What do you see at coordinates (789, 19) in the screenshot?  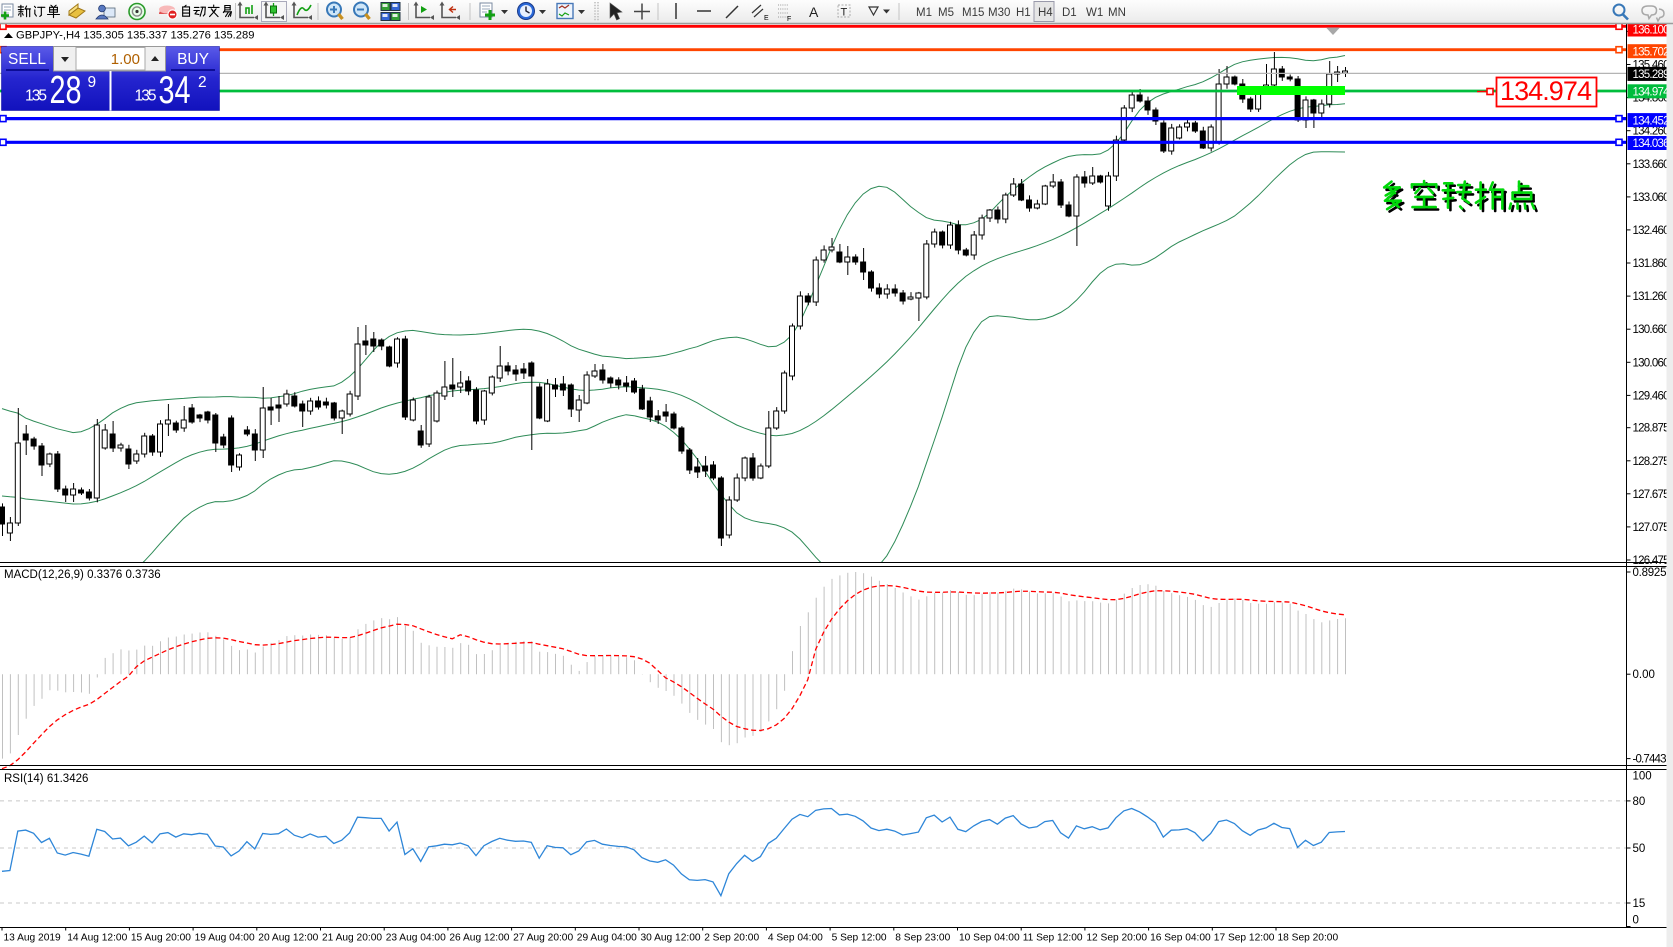 I see `svg-text: F` at bounding box center [789, 19].